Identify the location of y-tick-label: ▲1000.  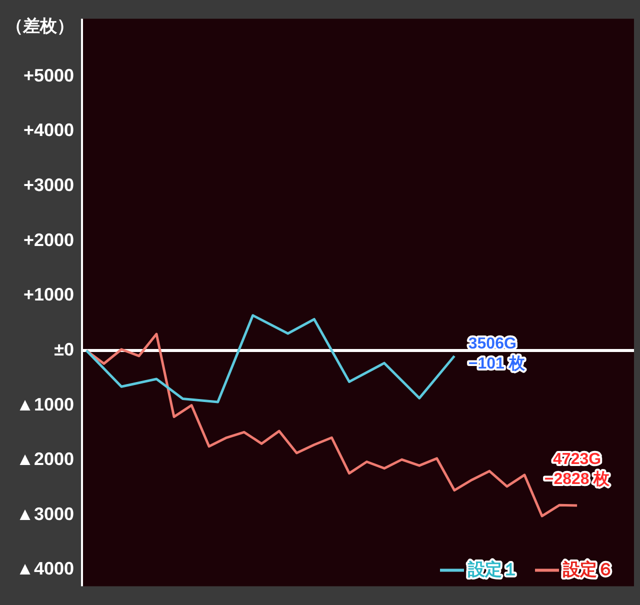
(45, 404).